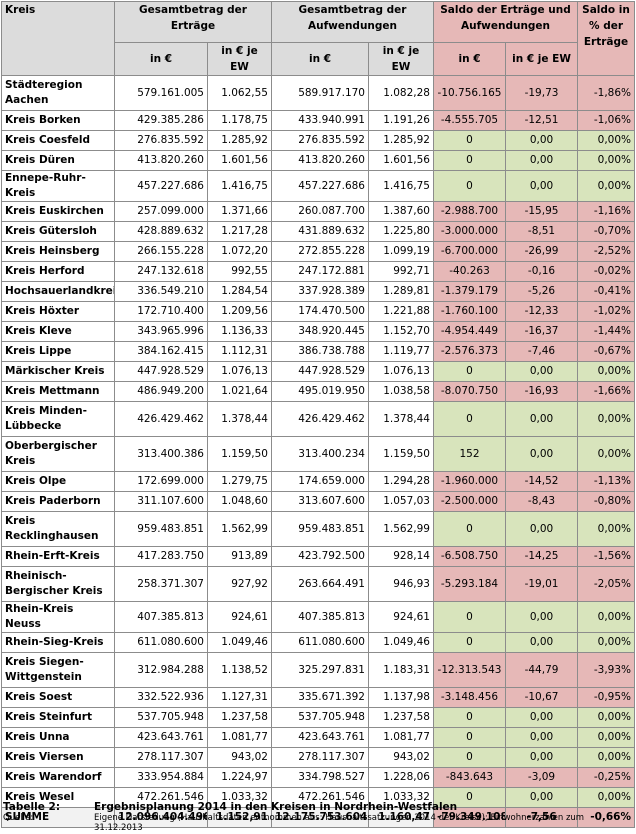 The image size is (636, 834). What do you see at coordinates (161, 817) in the screenshot?
I see `summe-cell-ertraege-eur: 12.096.404.496` at bounding box center [161, 817].